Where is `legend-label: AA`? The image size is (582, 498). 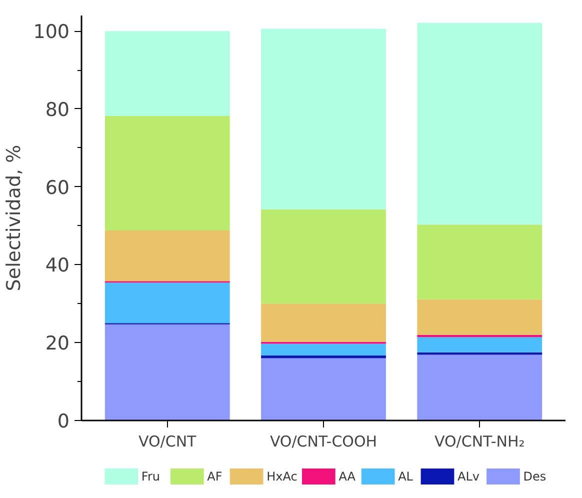 legend-label: AA is located at coordinates (347, 477).